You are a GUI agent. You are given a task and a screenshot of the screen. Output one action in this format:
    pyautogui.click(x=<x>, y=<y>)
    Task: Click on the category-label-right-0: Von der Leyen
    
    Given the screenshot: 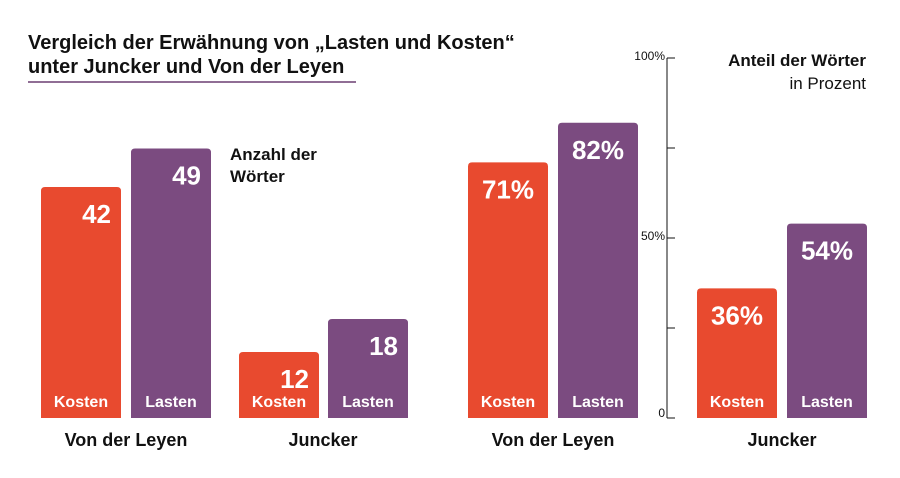 What is the action you would take?
    pyautogui.click(x=553, y=440)
    